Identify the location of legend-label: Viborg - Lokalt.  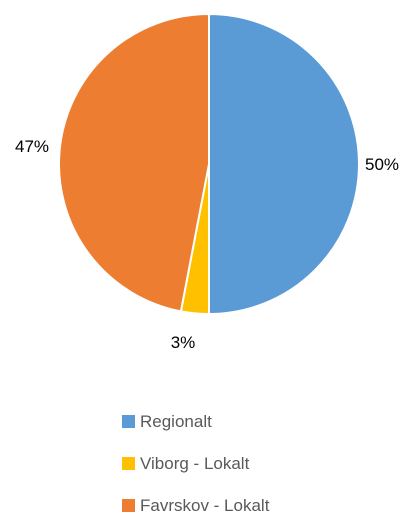
(195, 463).